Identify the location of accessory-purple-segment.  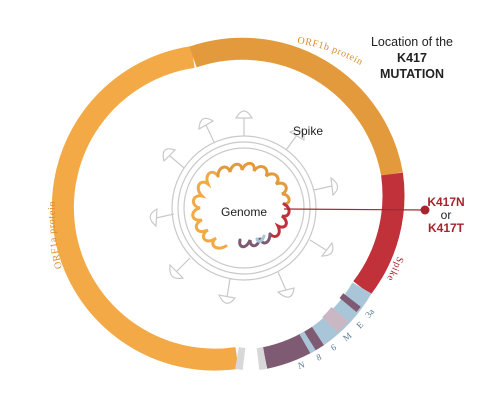
(293, 347).